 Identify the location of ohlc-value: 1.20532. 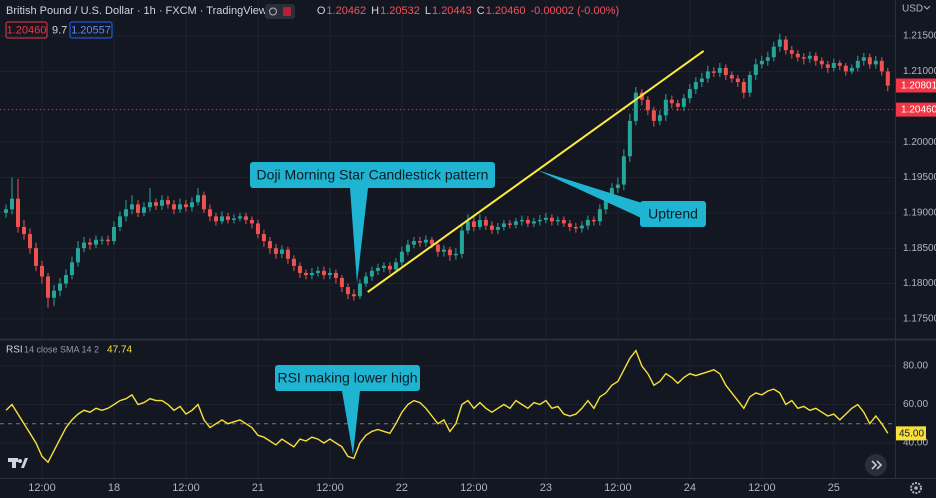
(400, 11).